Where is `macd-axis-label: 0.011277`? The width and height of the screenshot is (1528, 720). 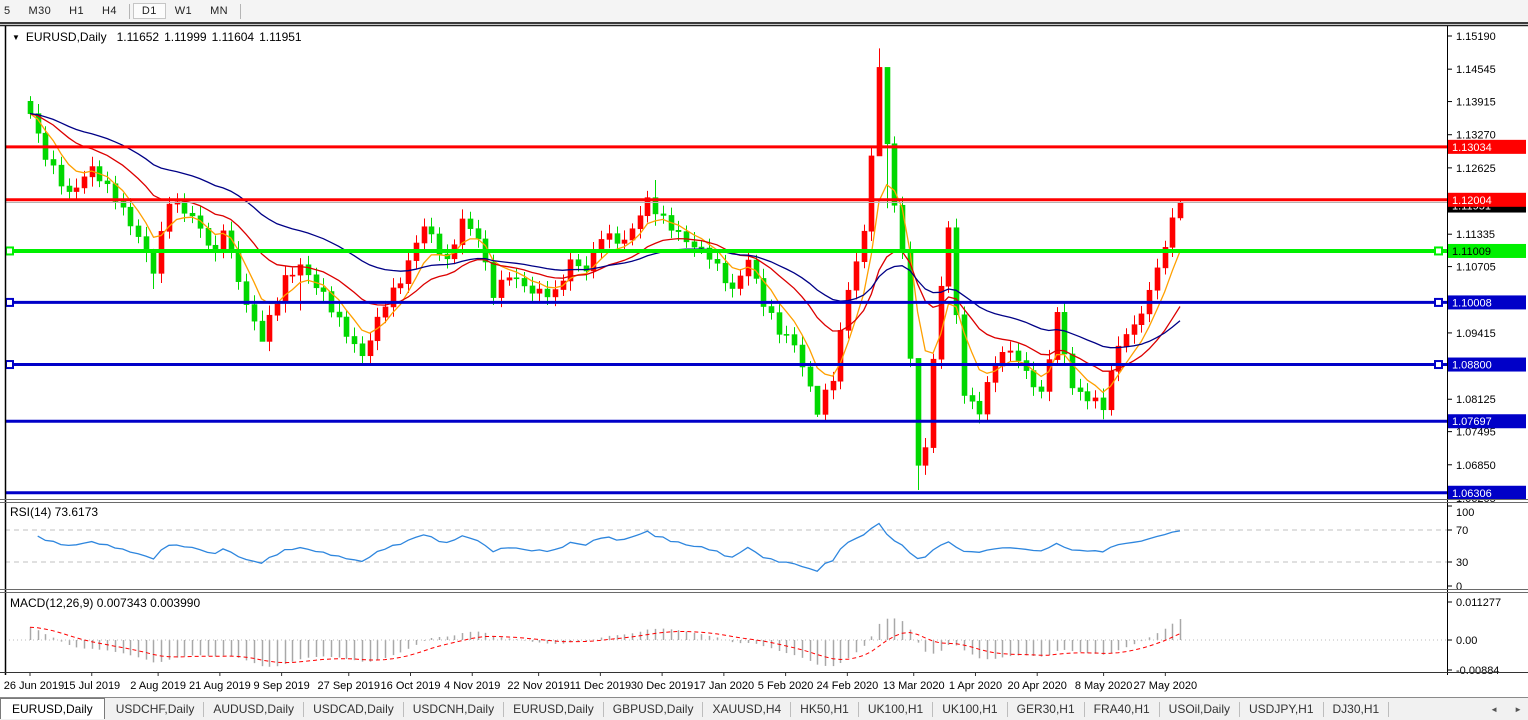 macd-axis-label: 0.011277 is located at coordinates (1478, 603).